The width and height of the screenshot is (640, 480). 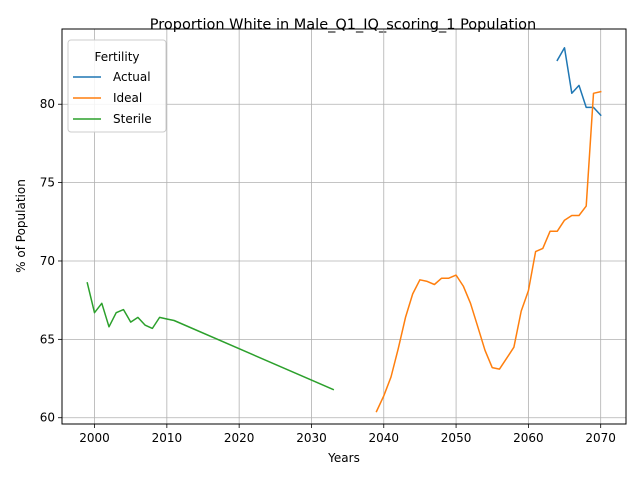 What do you see at coordinates (132, 119) in the screenshot?
I see `legend-label-sterile: Sterile` at bounding box center [132, 119].